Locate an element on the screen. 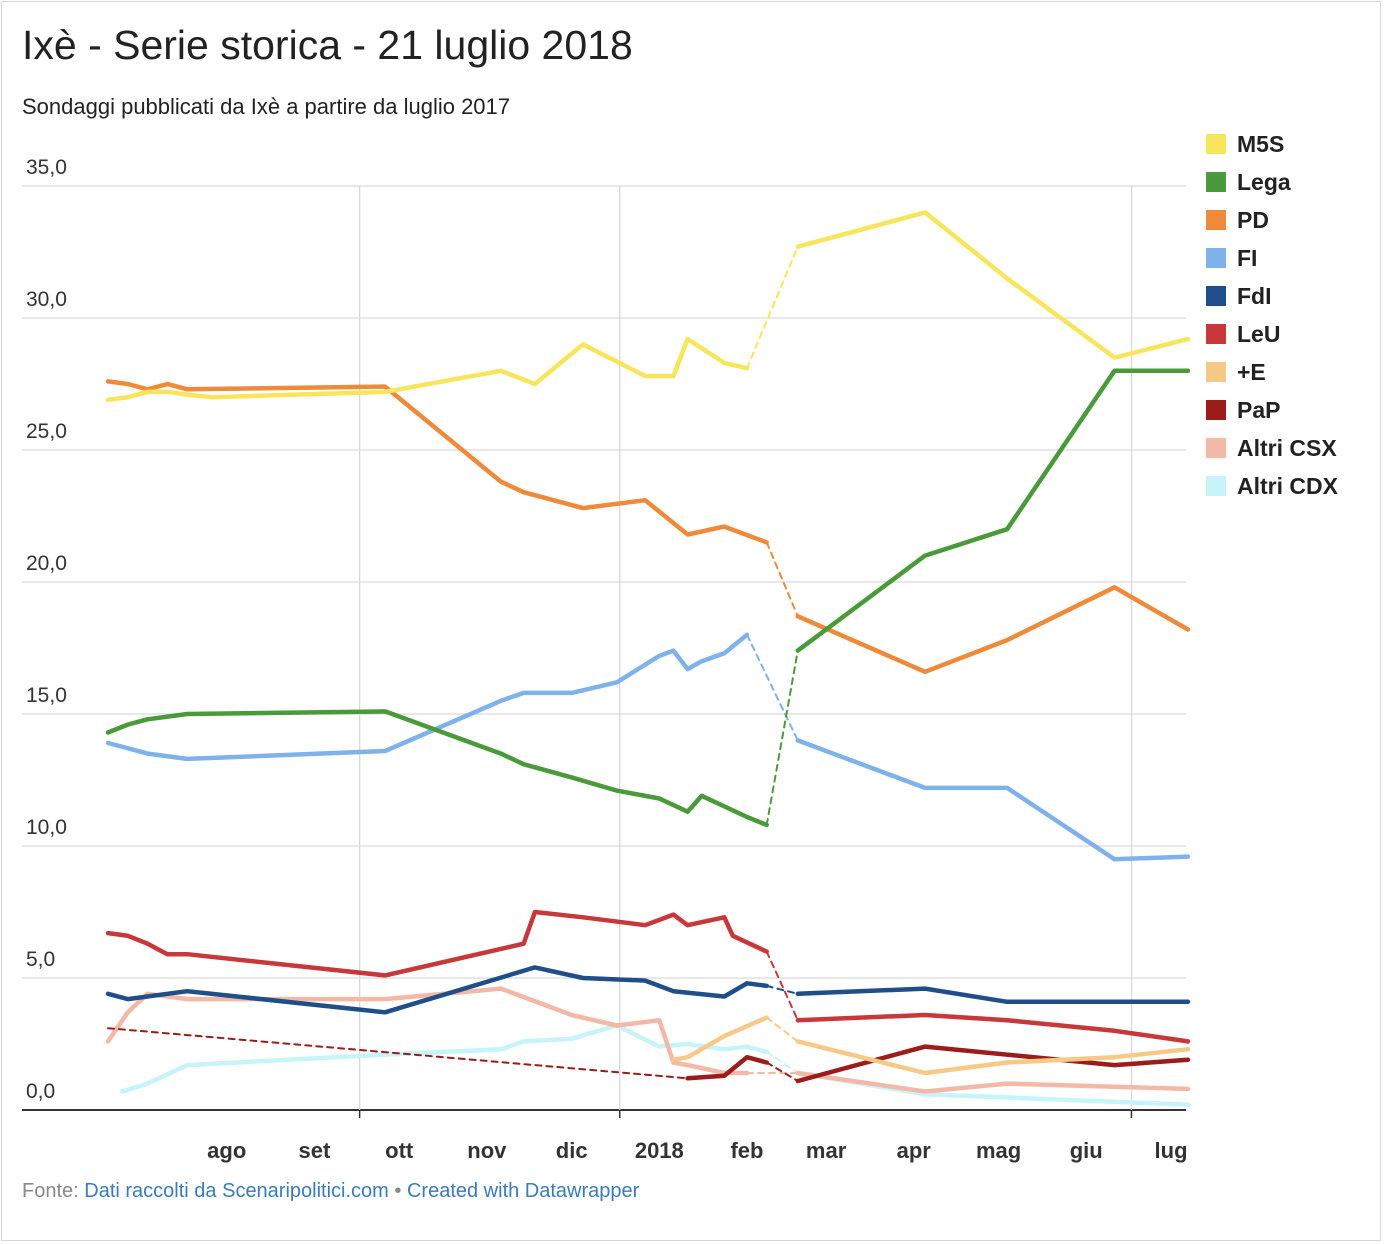 This screenshot has height=1244, width=1384. legend-item: LeU is located at coordinates (1272, 334).